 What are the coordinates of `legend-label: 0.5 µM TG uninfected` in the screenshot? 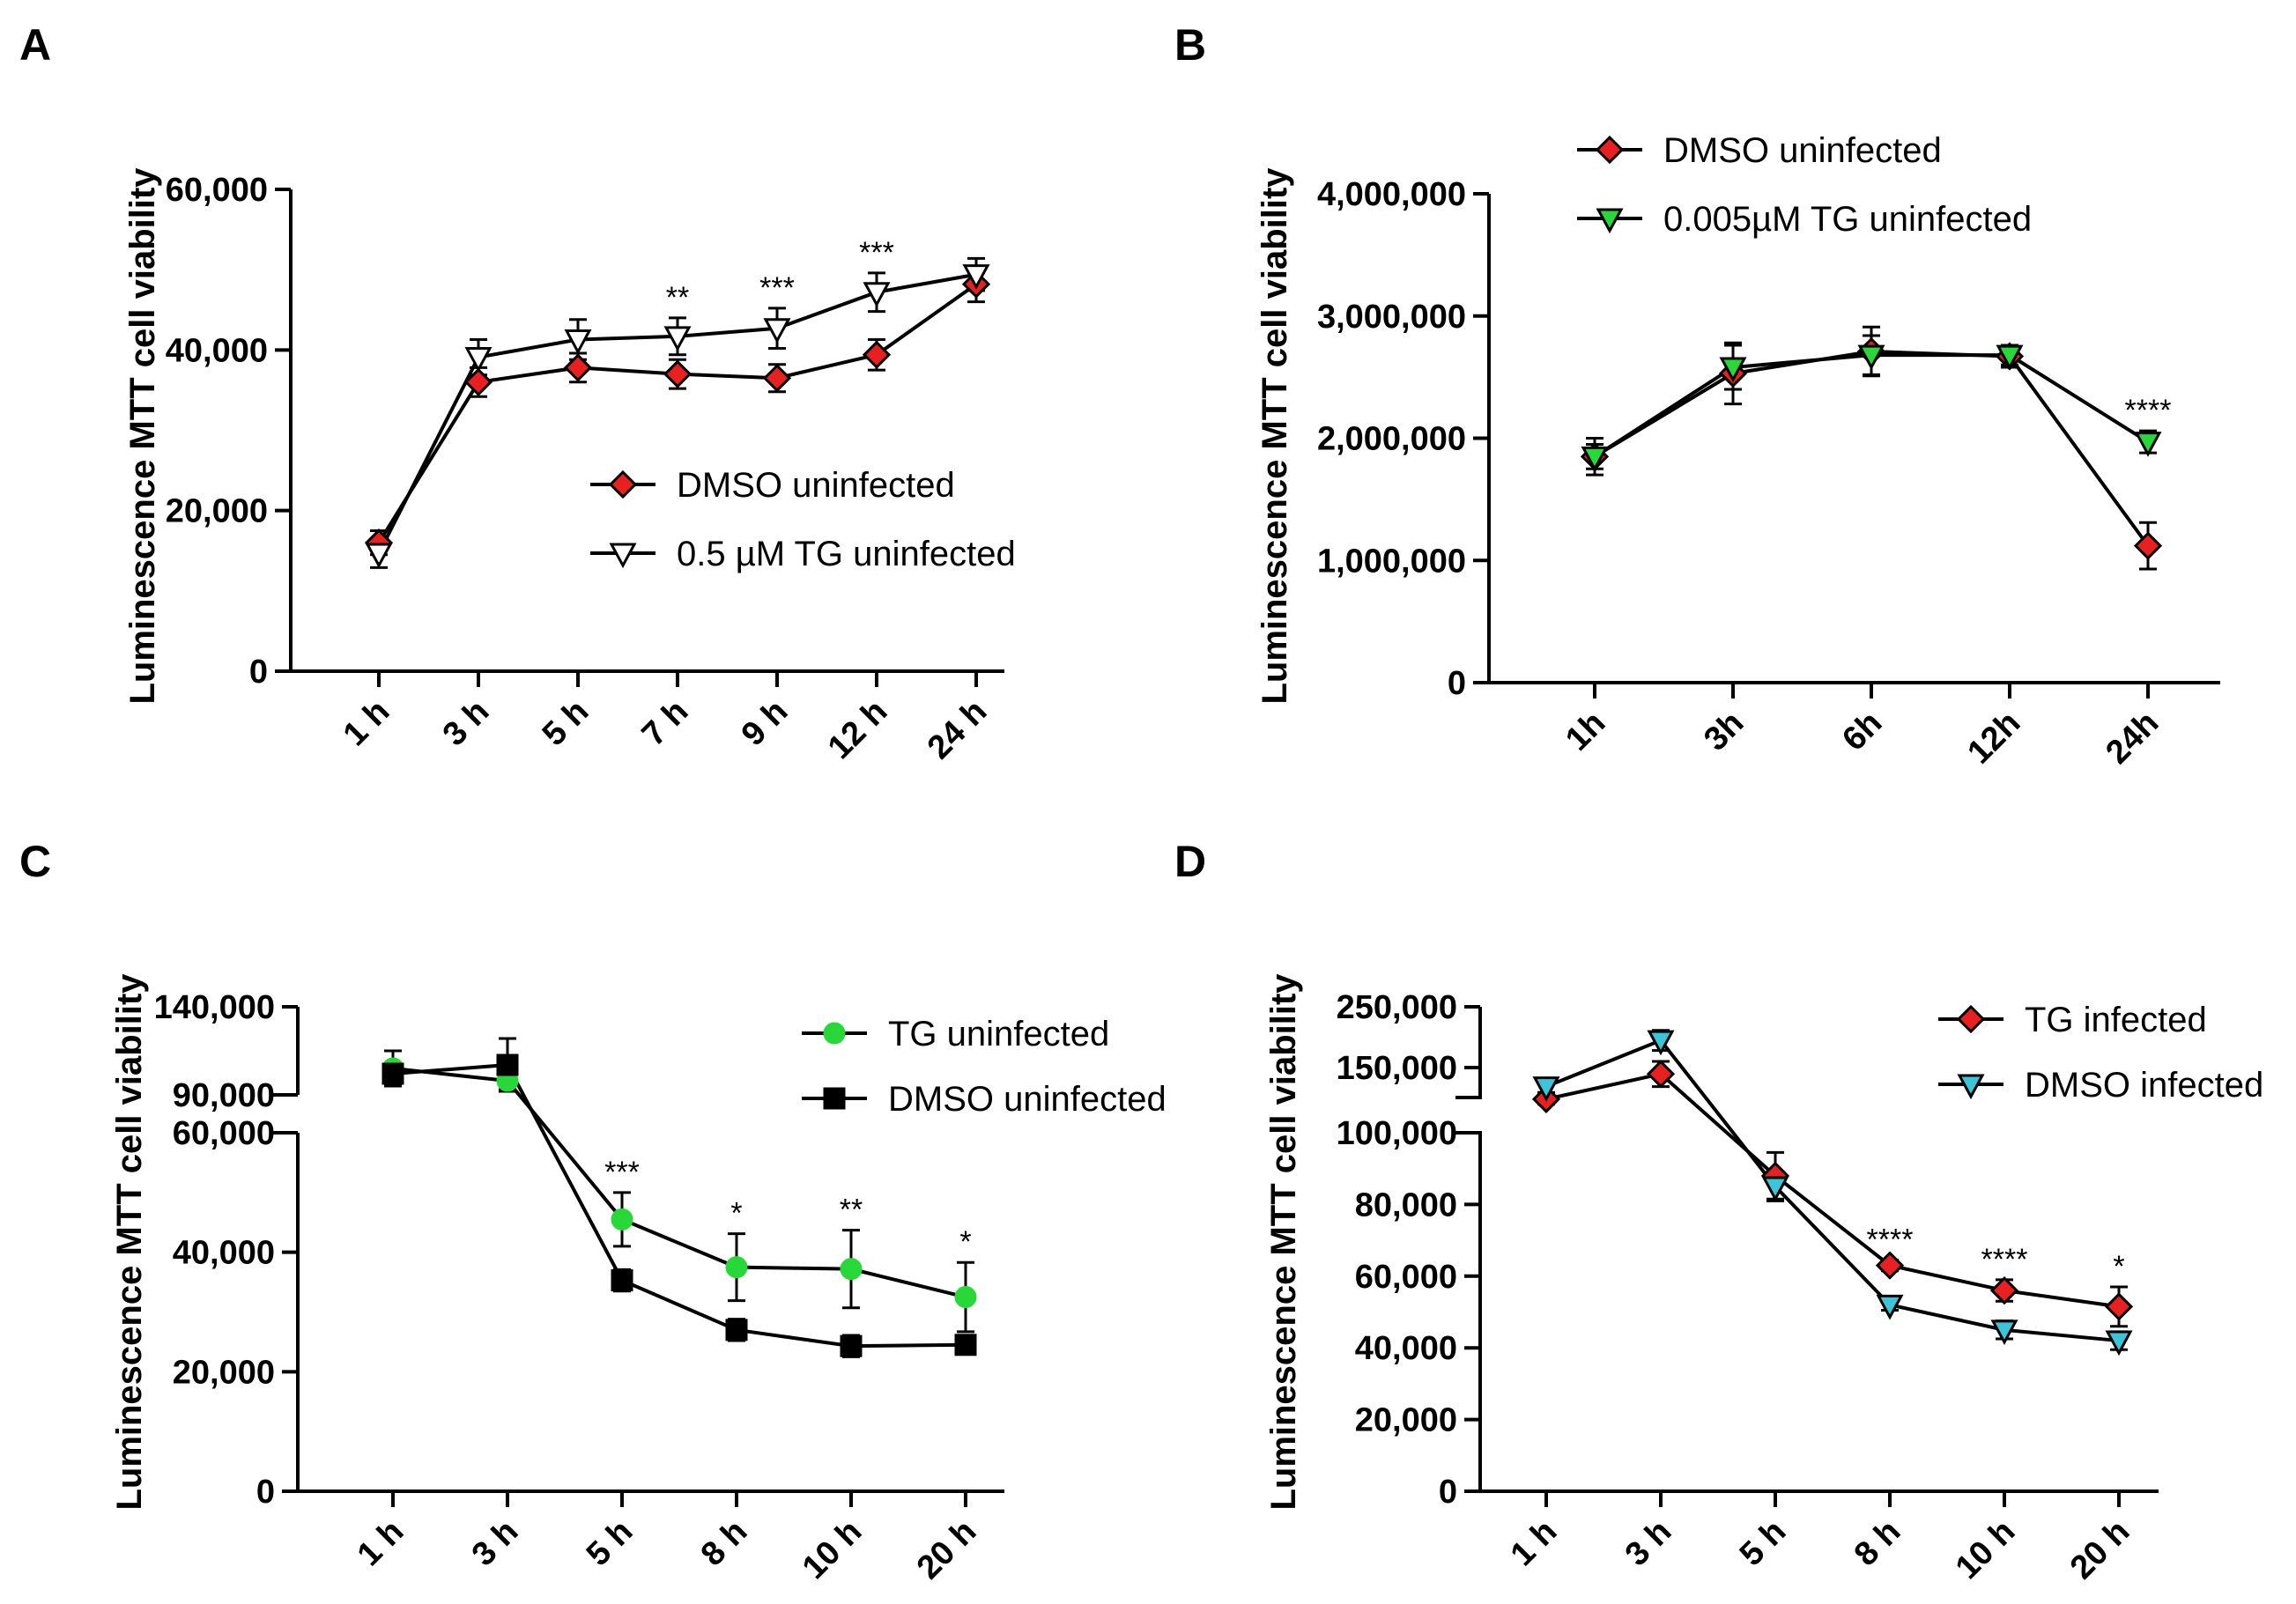 It's located at (846, 554).